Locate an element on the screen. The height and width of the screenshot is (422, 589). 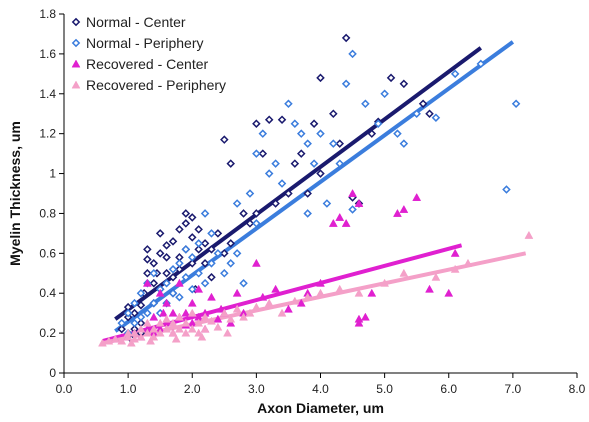
x-tick-label: 7.0 is located at coordinates (513, 389).